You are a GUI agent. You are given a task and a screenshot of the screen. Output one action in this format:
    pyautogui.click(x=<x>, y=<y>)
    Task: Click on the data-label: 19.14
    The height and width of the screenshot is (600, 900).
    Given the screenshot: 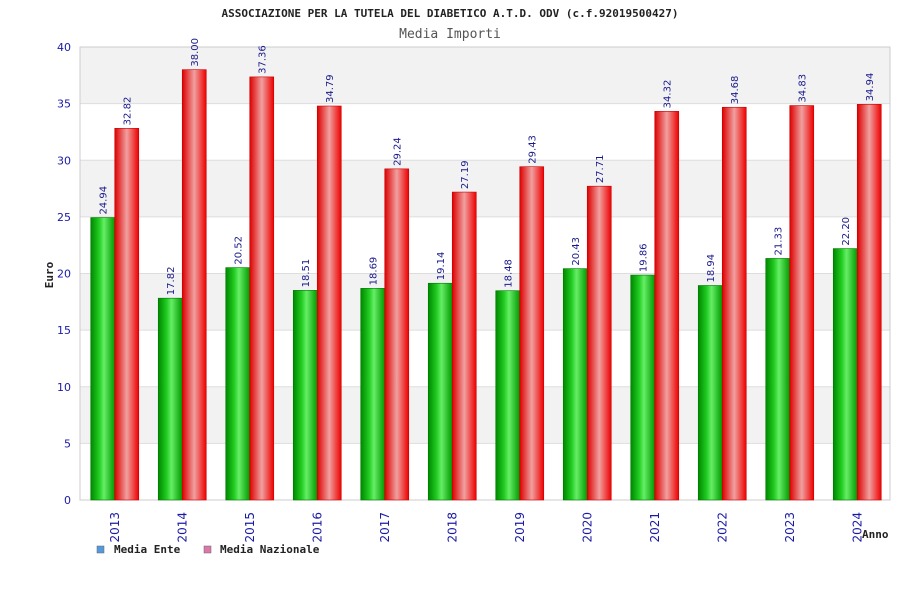 What is the action you would take?
    pyautogui.click(x=441, y=266)
    